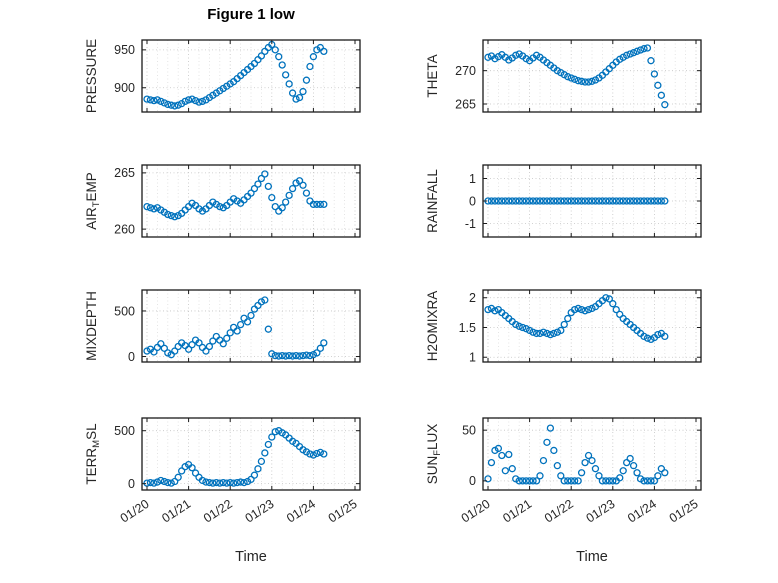  Describe the element at coordinates (124, 88) in the screenshot. I see `y-tick-label: 900` at that location.